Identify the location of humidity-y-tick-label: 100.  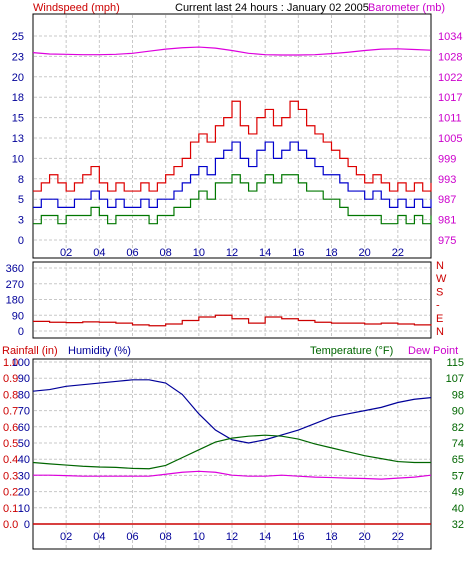
(21, 363).